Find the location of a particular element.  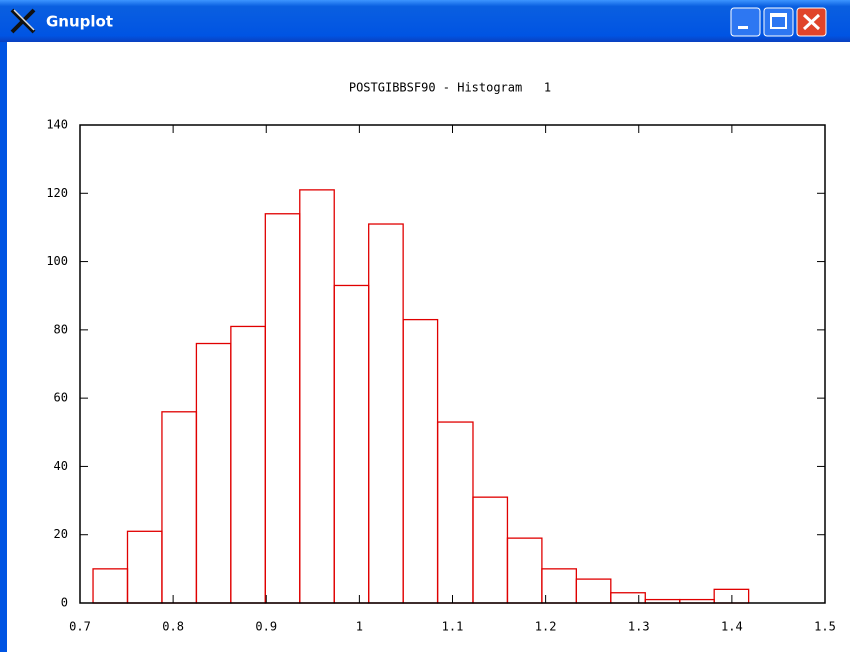

y-tick-label: 100 is located at coordinates (57, 261).